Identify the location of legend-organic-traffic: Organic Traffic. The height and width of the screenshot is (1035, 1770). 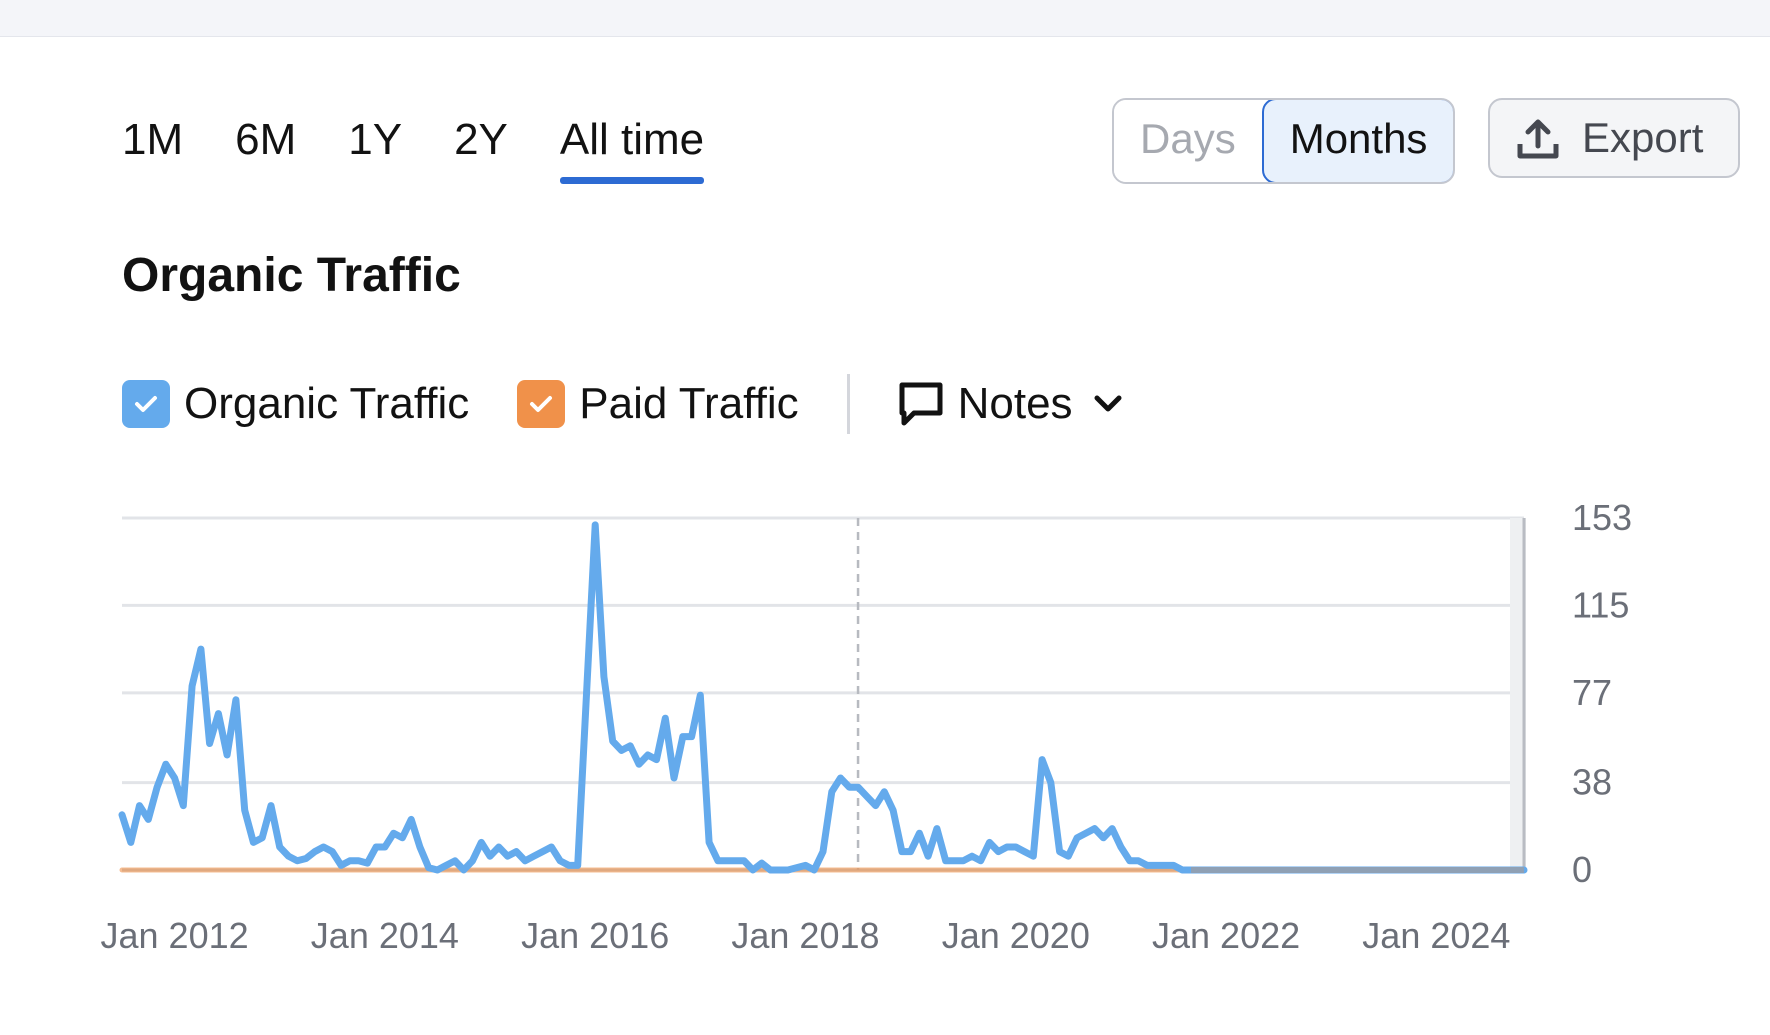
(295, 404).